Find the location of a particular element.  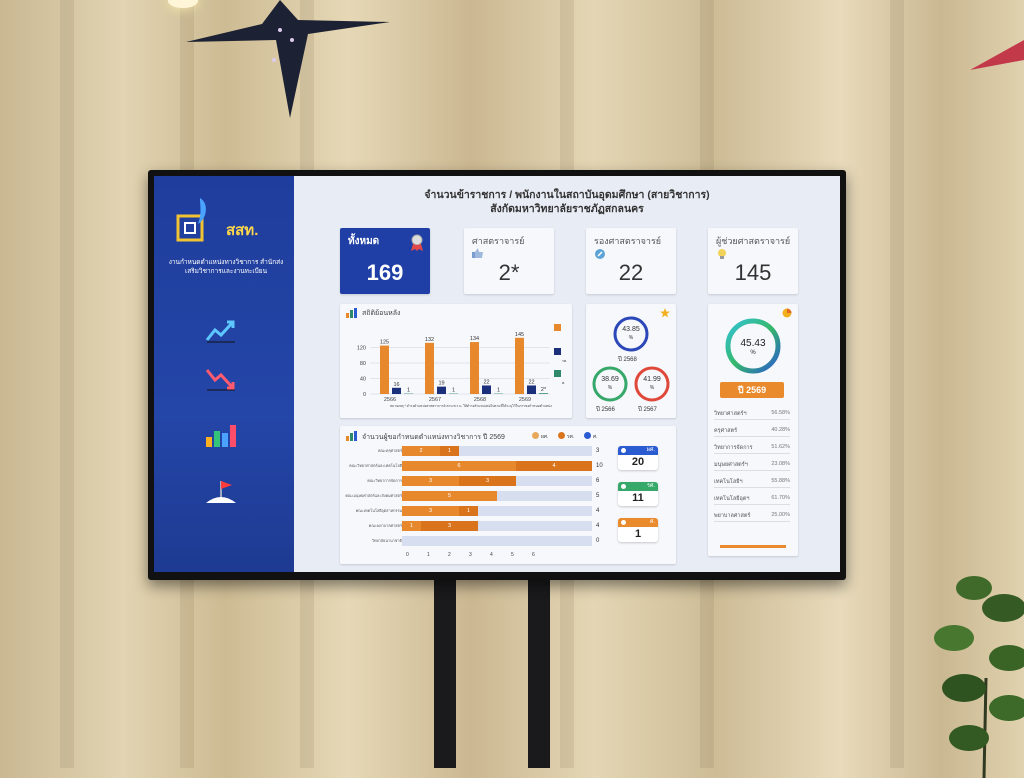

trend-down-icon is located at coordinates (221, 379).